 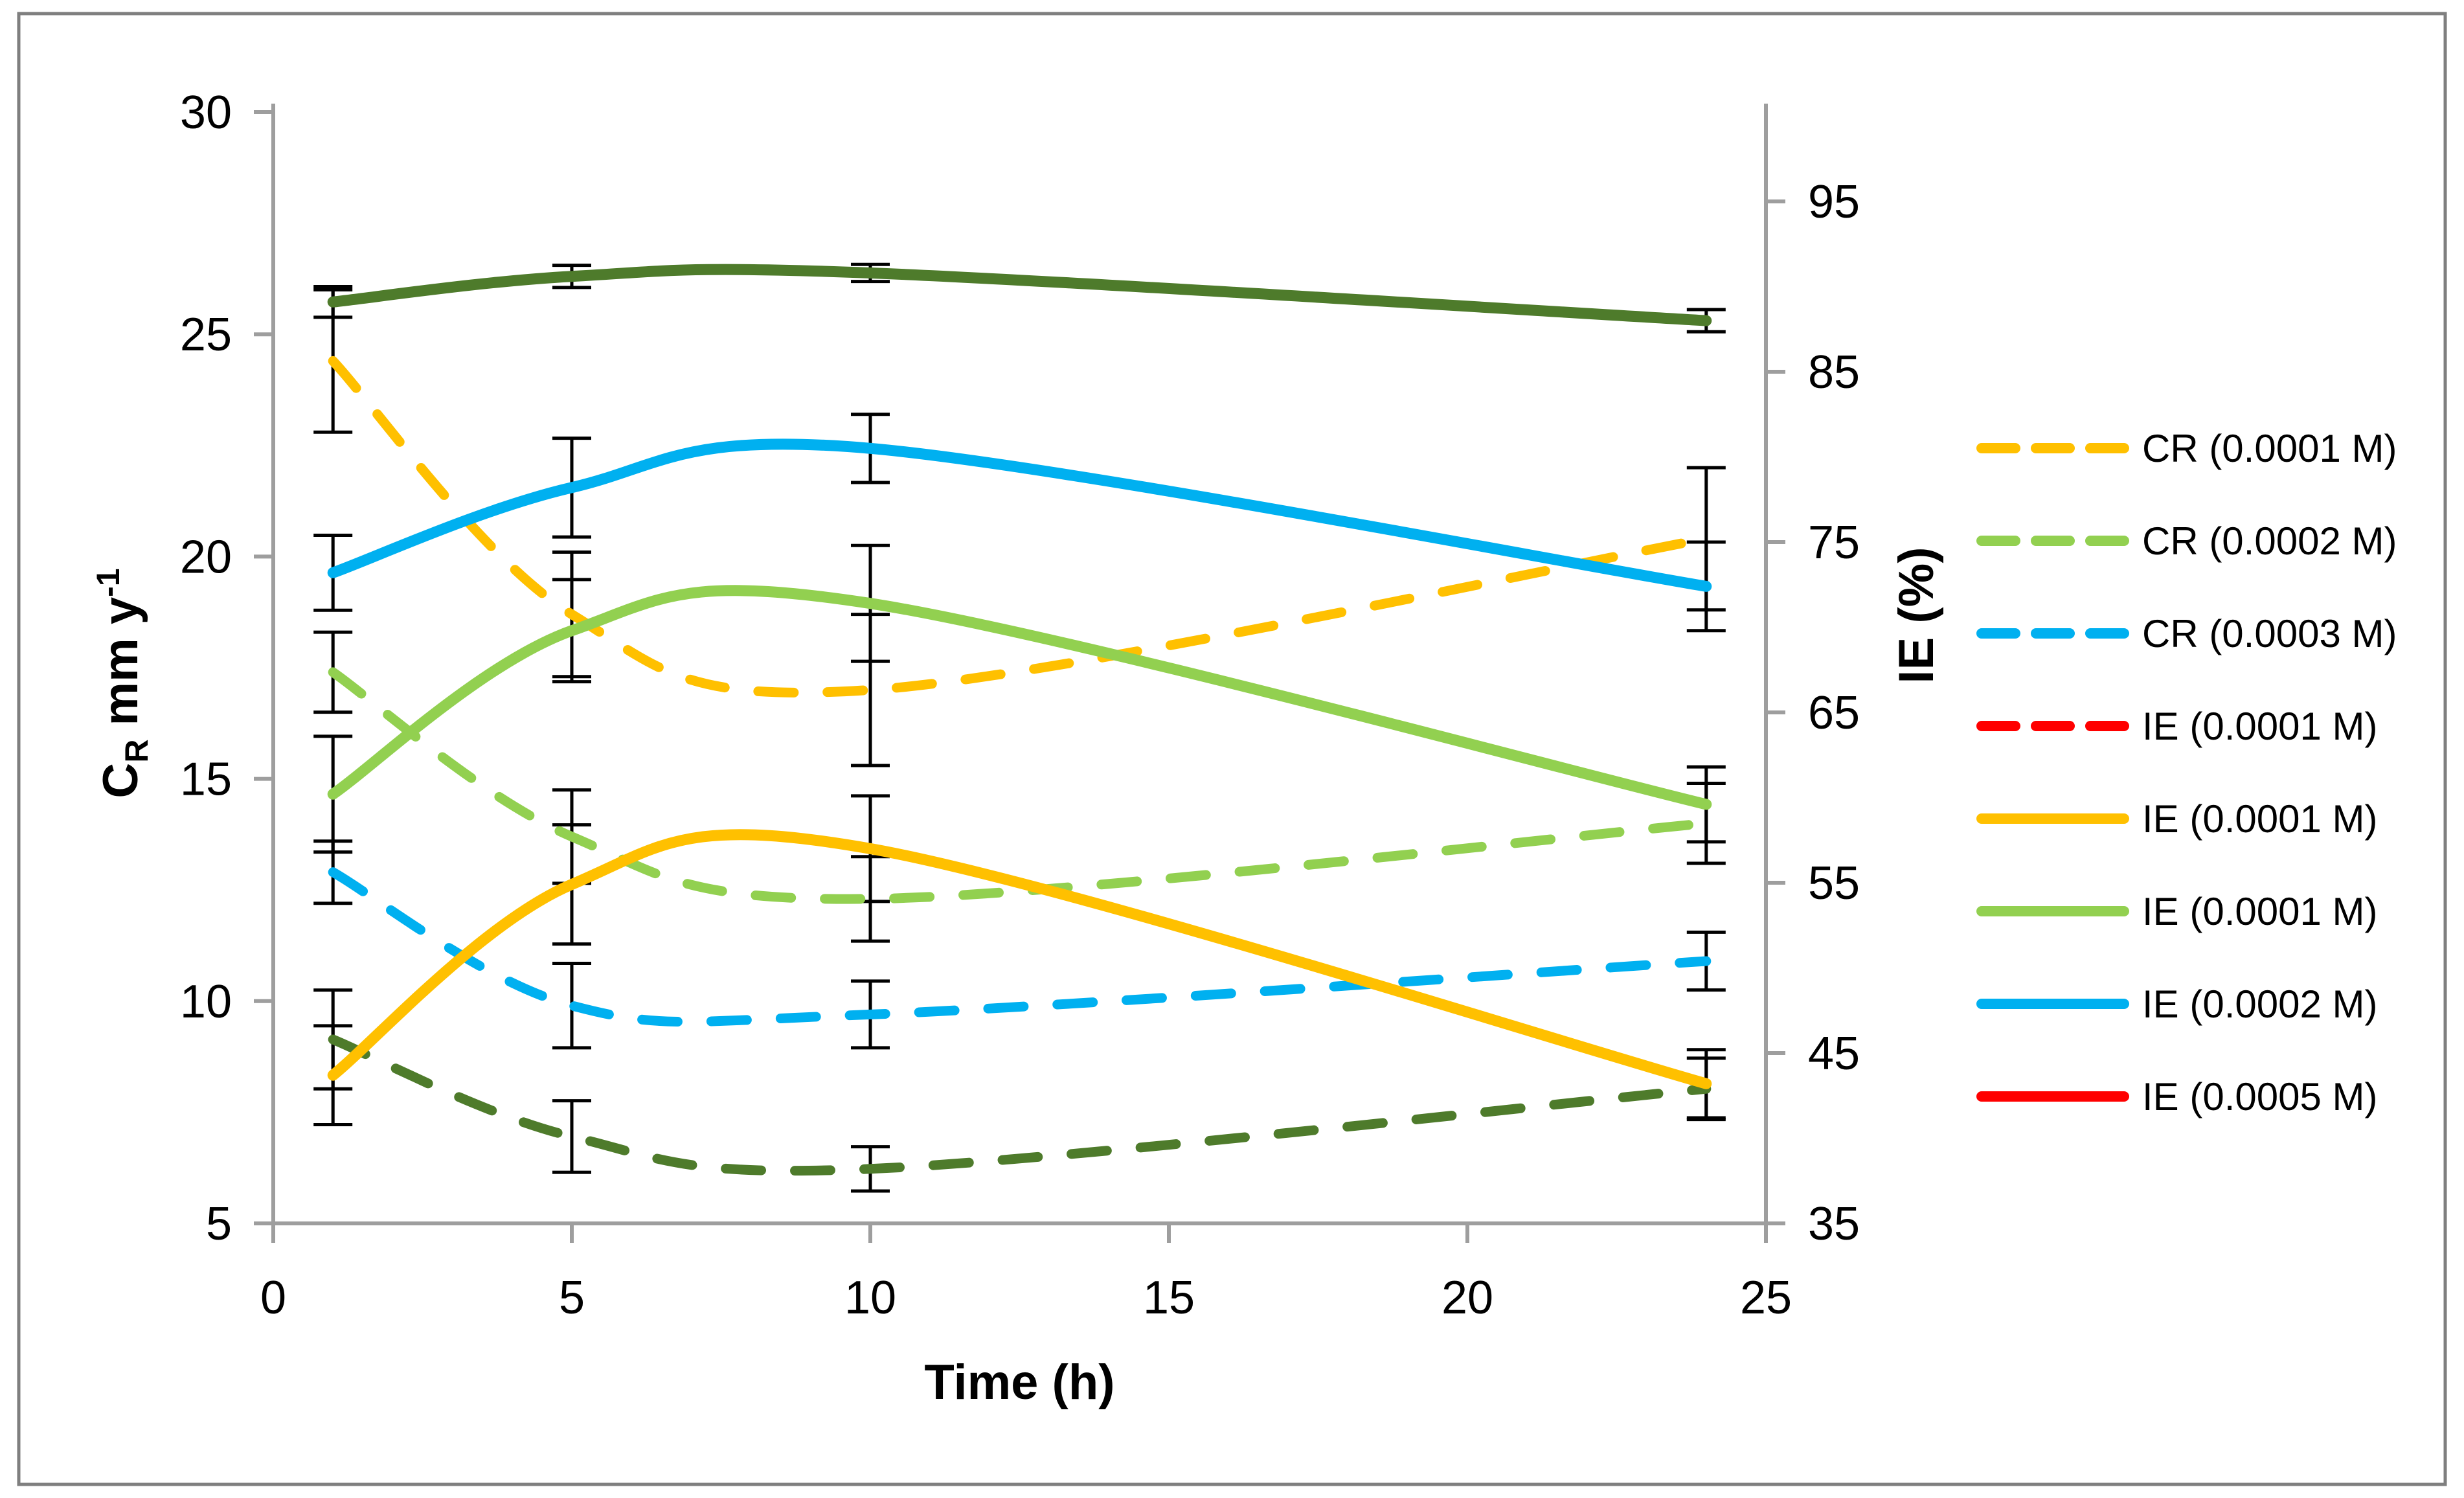 What do you see at coordinates (206, 780) in the screenshot?
I see `left-axis-tick-label: 15` at bounding box center [206, 780].